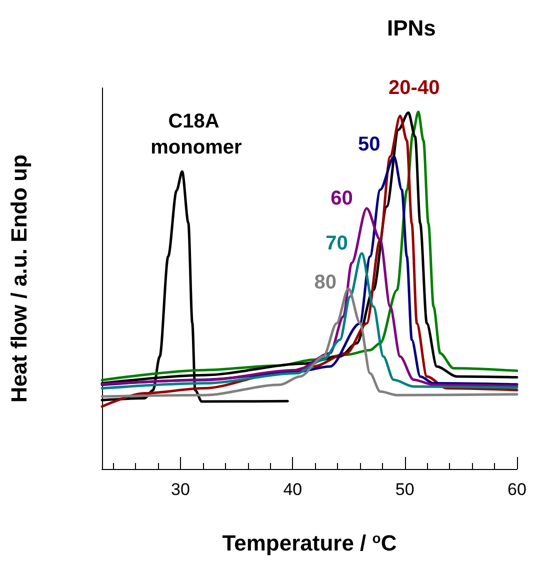 The width and height of the screenshot is (535, 569). What do you see at coordinates (180, 489) in the screenshot?
I see `x-tick-label: 30` at bounding box center [180, 489].